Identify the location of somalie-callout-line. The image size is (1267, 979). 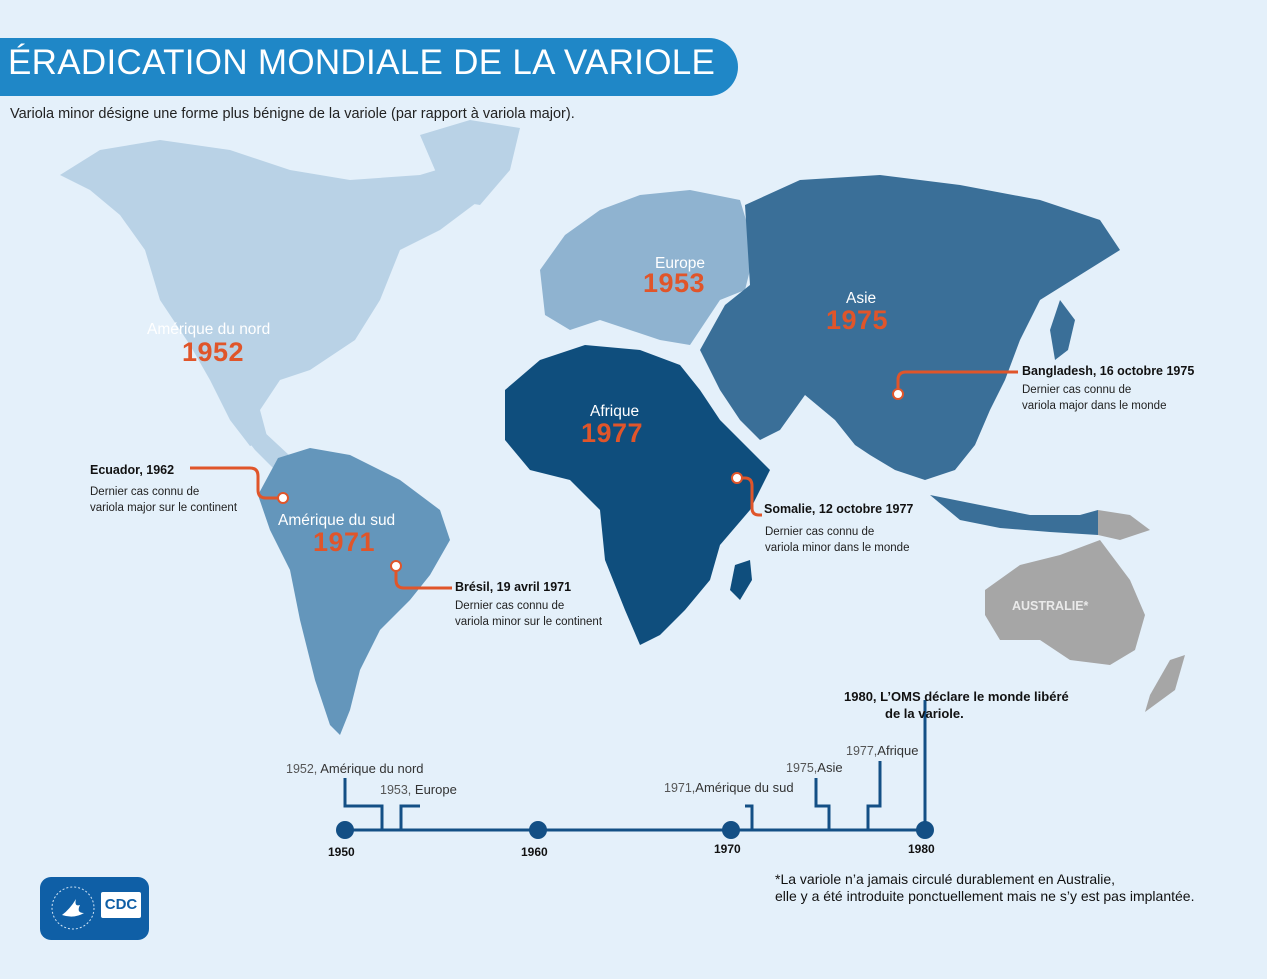
(749, 496).